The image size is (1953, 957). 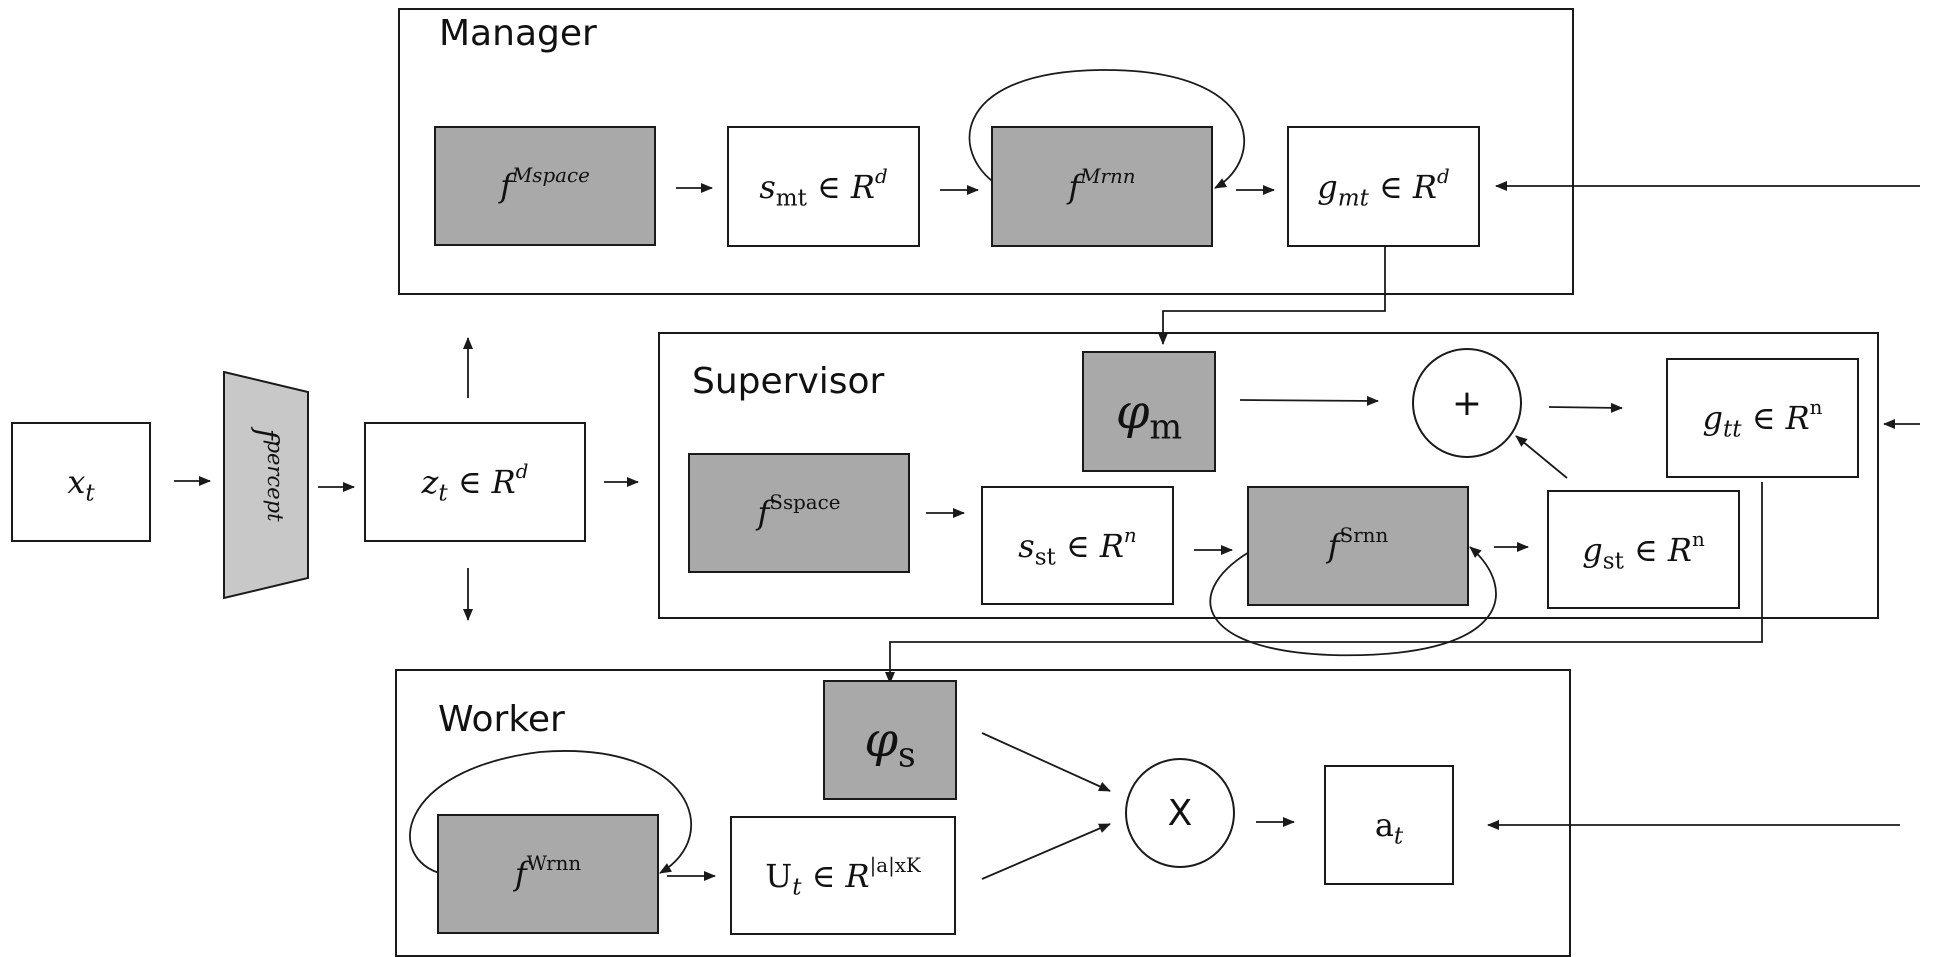 I want to click on arrow-phim-to-plus, so click(x=1309, y=400).